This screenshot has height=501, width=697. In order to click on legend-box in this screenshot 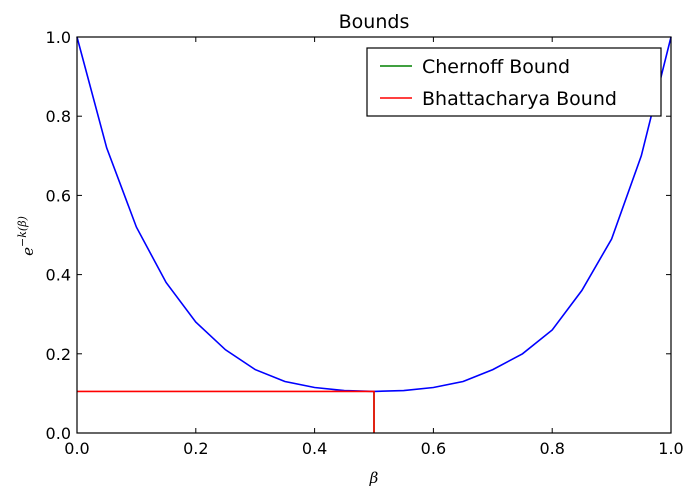, I will do `click(514, 82)`.